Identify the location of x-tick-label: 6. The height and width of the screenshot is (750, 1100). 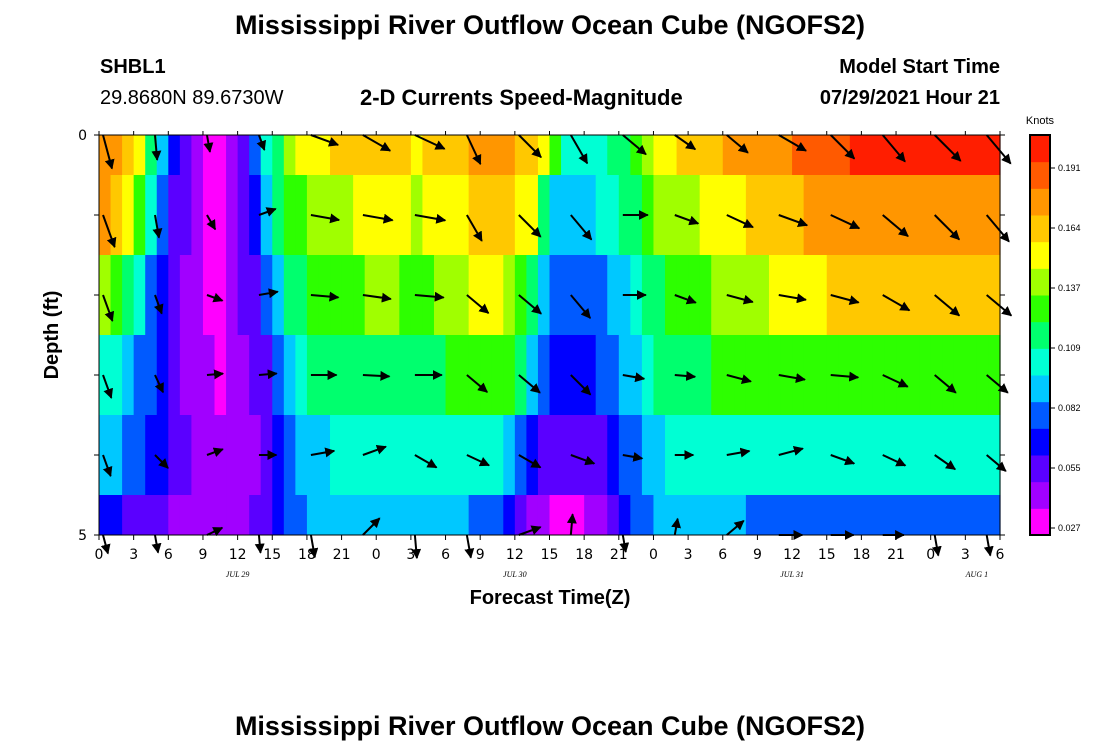
(1000, 555).